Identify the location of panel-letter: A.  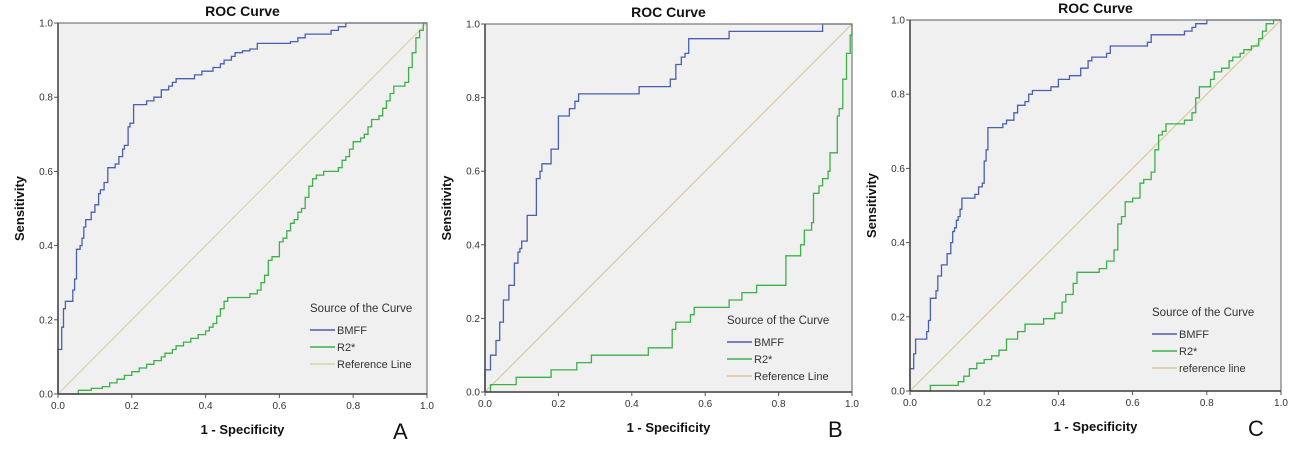
(400, 431).